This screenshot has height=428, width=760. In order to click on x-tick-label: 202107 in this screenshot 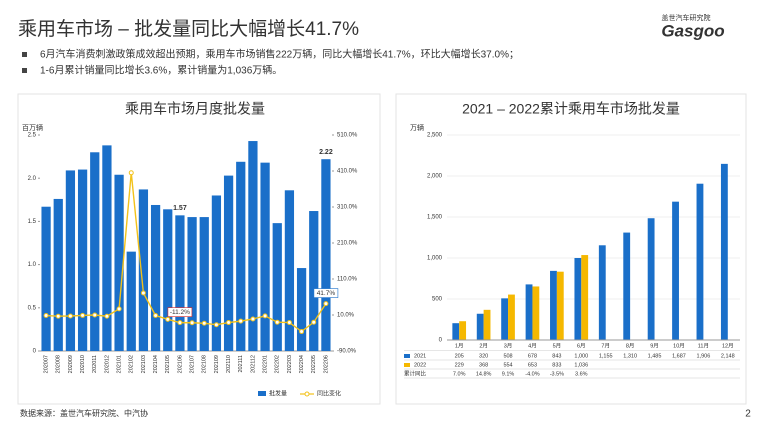, I will do `click(193, 364)`.